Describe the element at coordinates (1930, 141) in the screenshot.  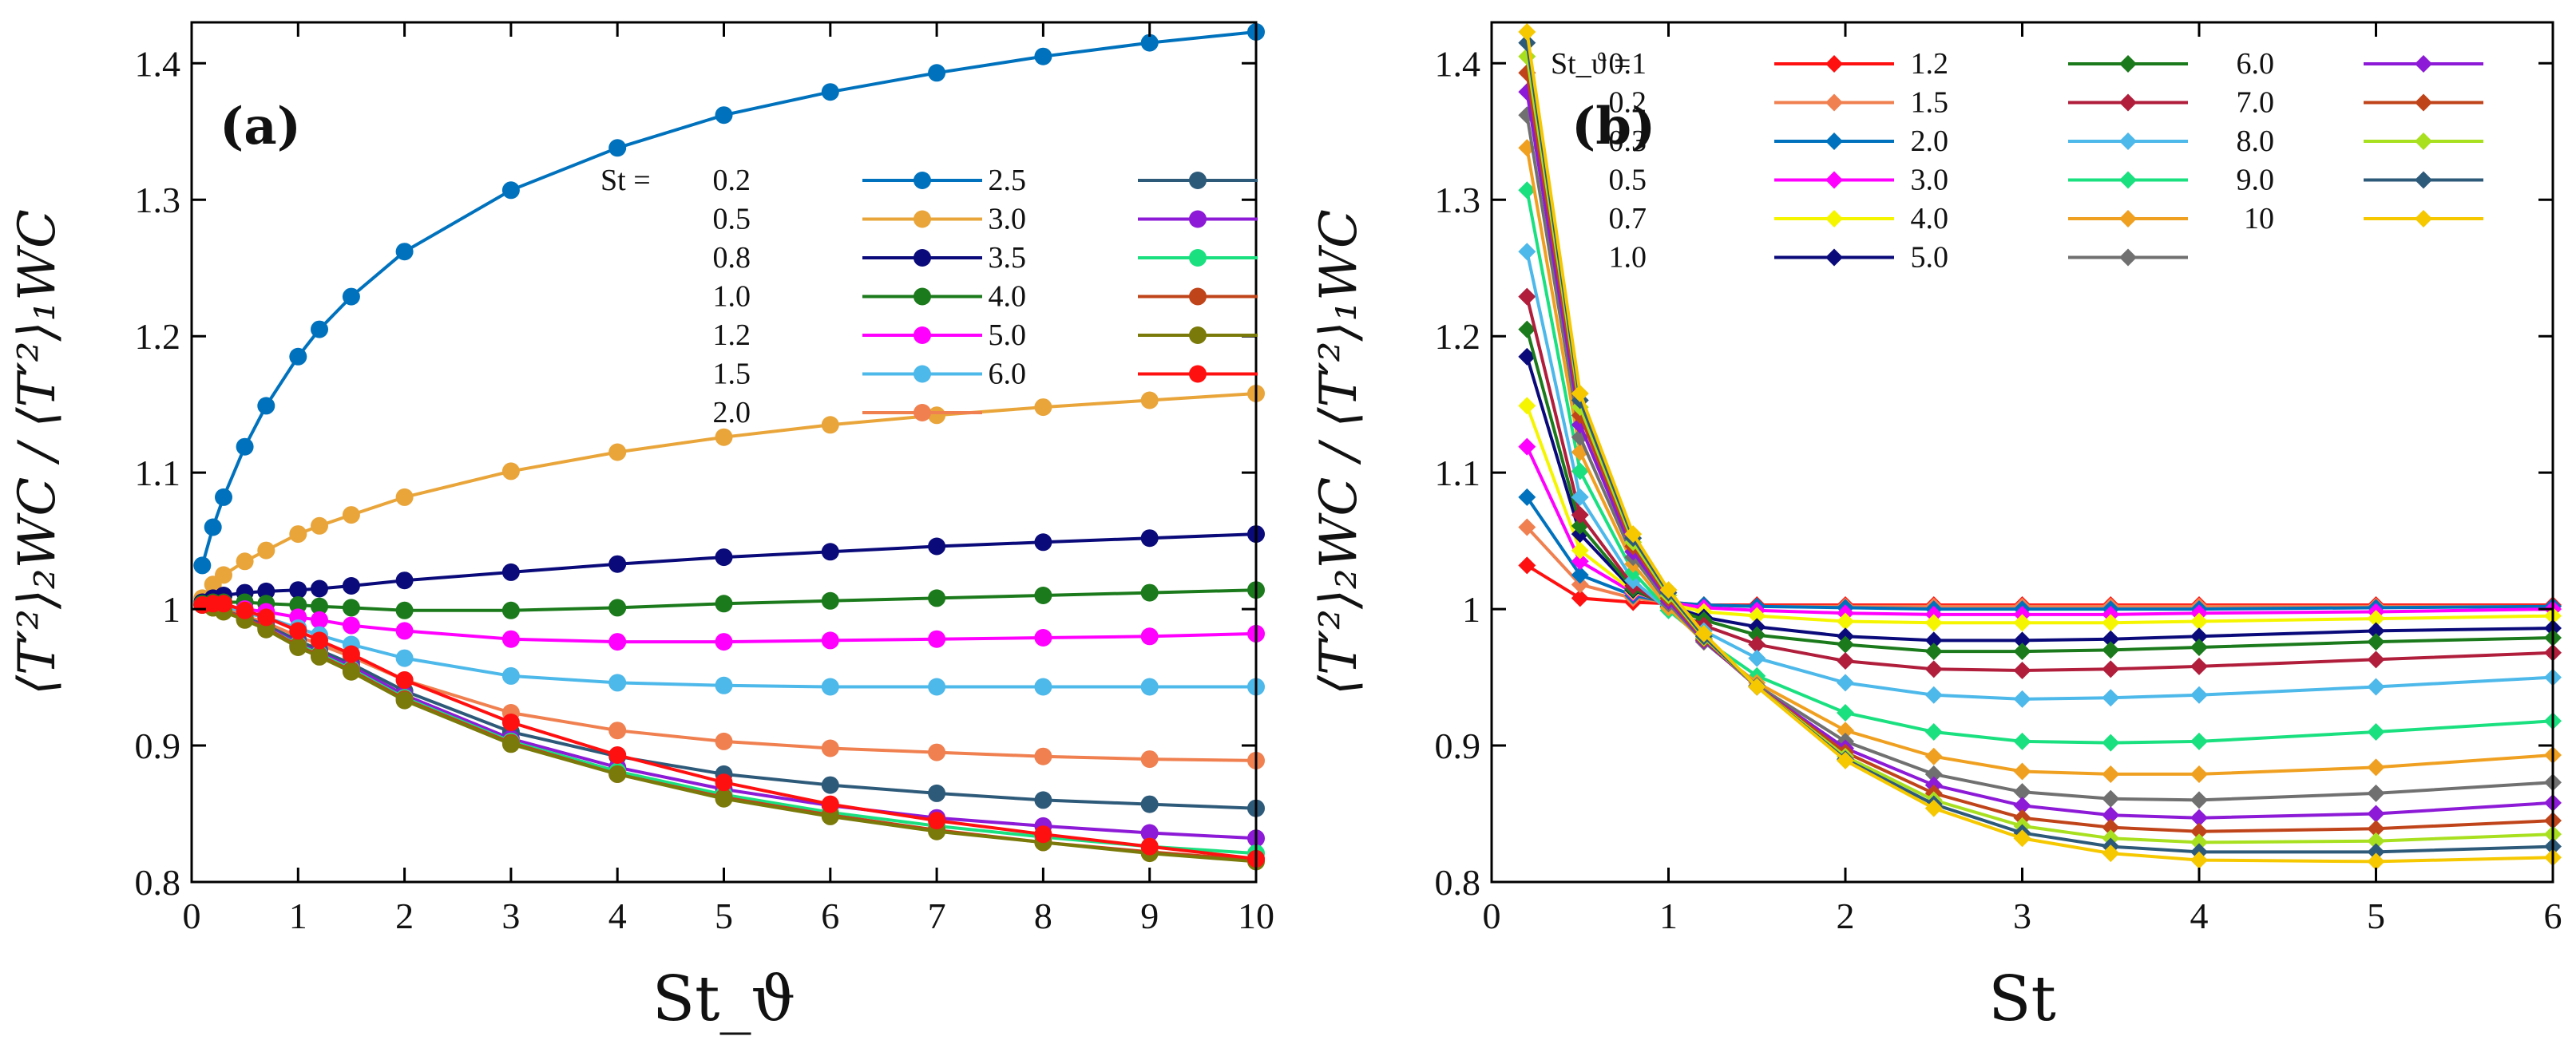
I see `legend-label: 2.0` at that location.